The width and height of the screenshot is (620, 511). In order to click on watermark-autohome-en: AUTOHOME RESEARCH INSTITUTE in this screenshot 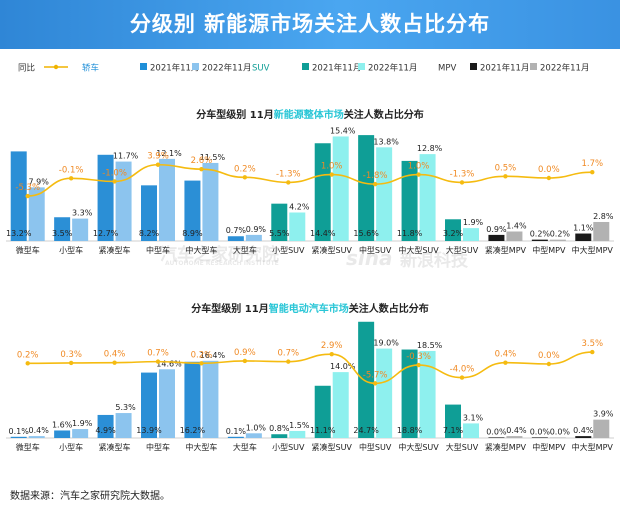, I will do `click(222, 263)`.